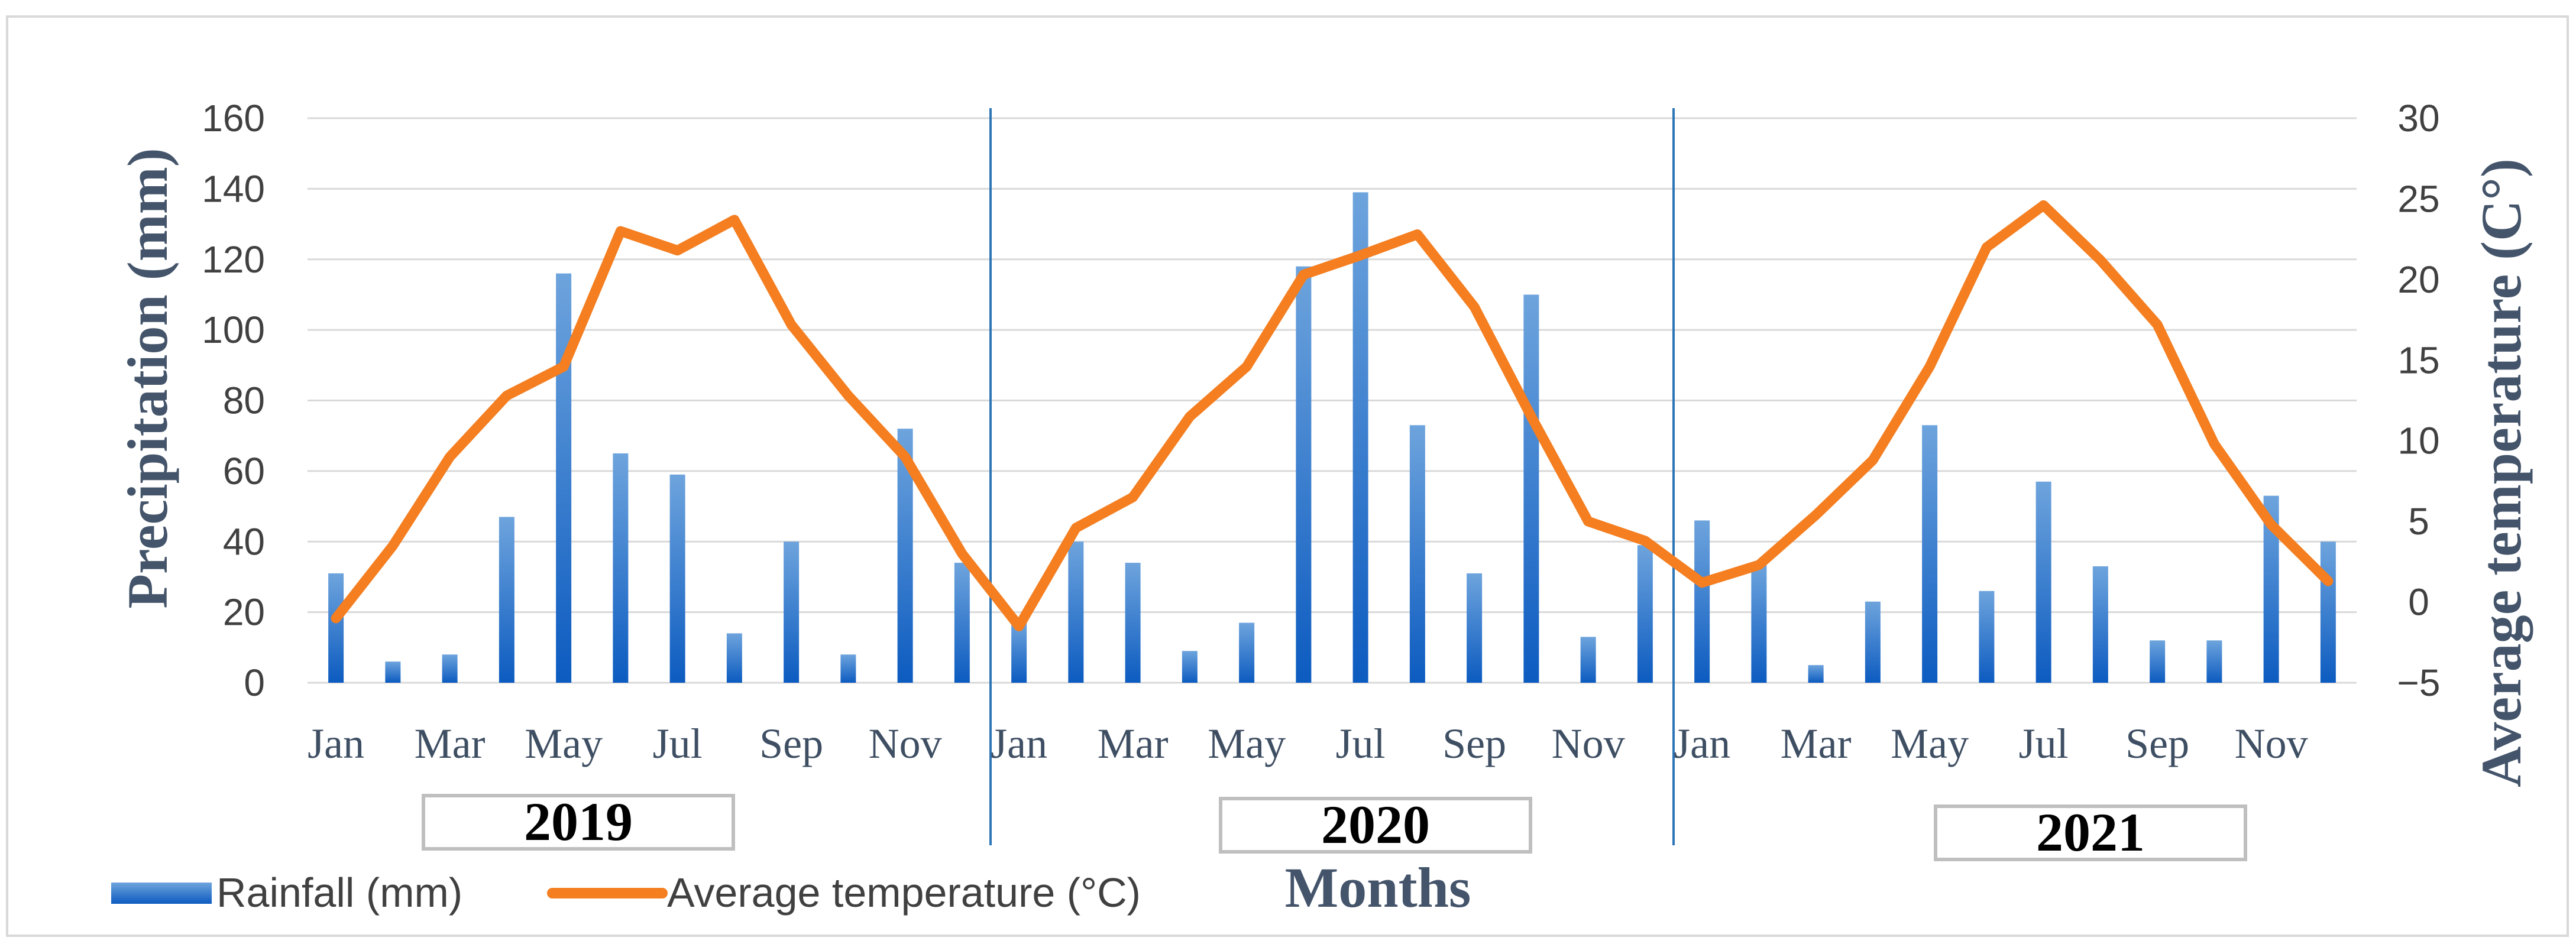  What do you see at coordinates (244, 541) in the screenshot?
I see `y-left-tick-label: 40` at bounding box center [244, 541].